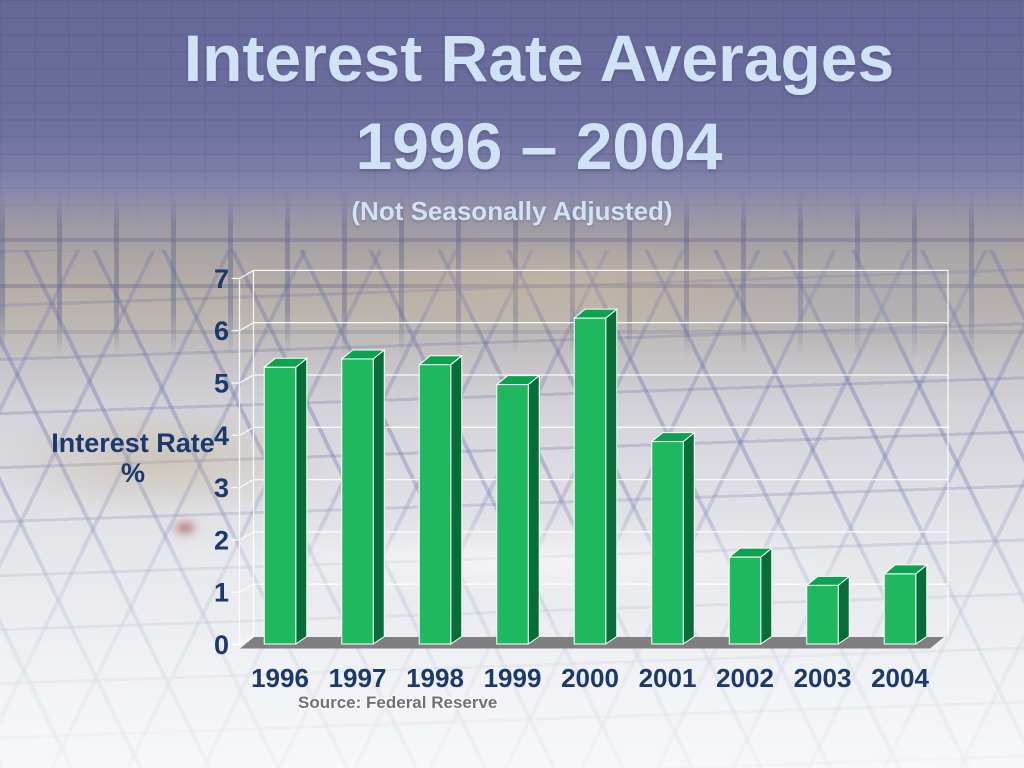  I want to click on bar-1996, so click(285, 501).